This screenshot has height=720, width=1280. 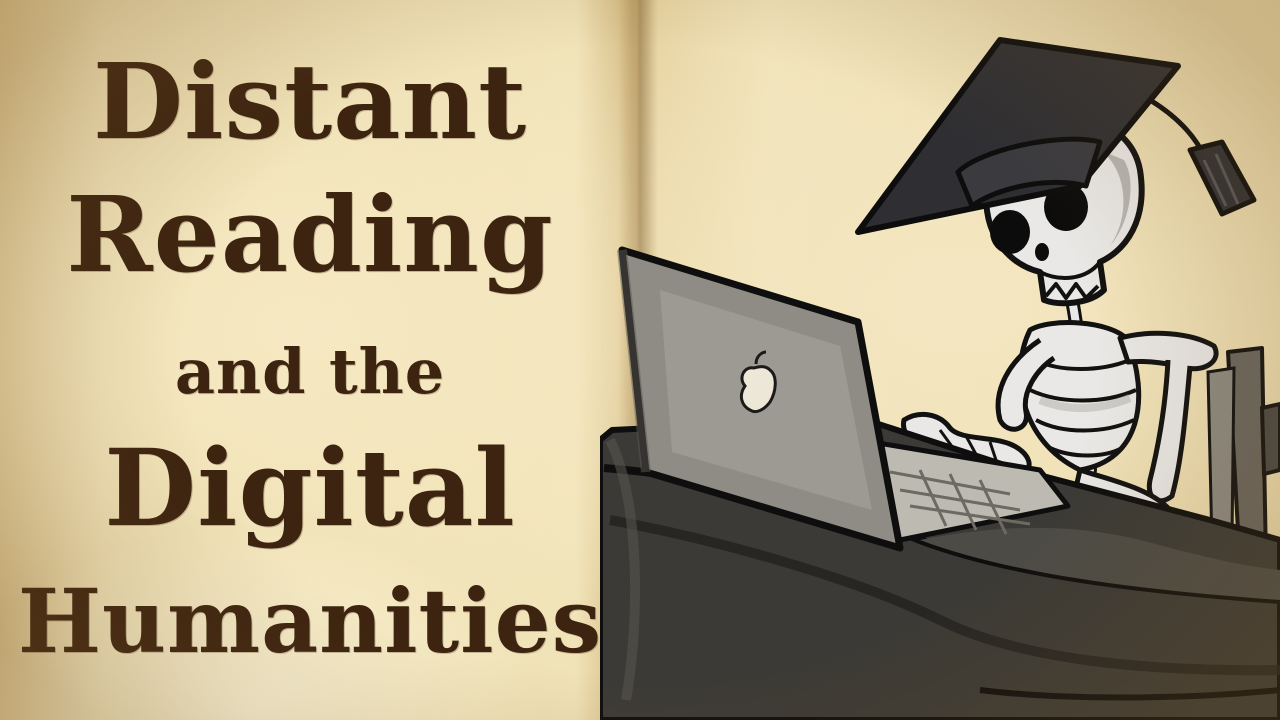 I want to click on graduation-cap-icon, so click(x=1056, y=136).